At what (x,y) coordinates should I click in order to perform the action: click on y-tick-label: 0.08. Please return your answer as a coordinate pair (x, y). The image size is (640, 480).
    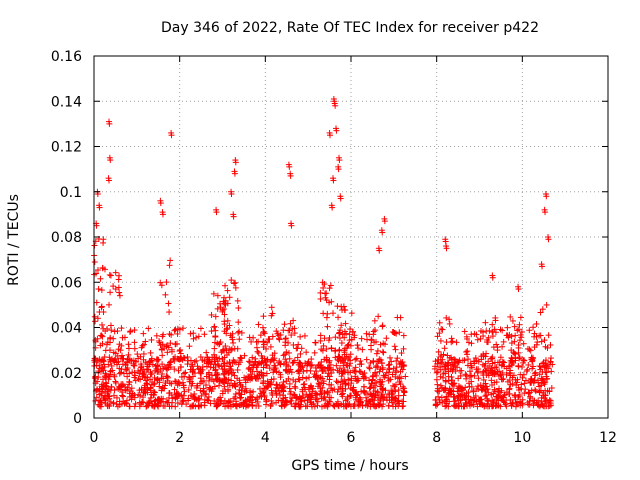
    Looking at the image, I should click on (66, 238).